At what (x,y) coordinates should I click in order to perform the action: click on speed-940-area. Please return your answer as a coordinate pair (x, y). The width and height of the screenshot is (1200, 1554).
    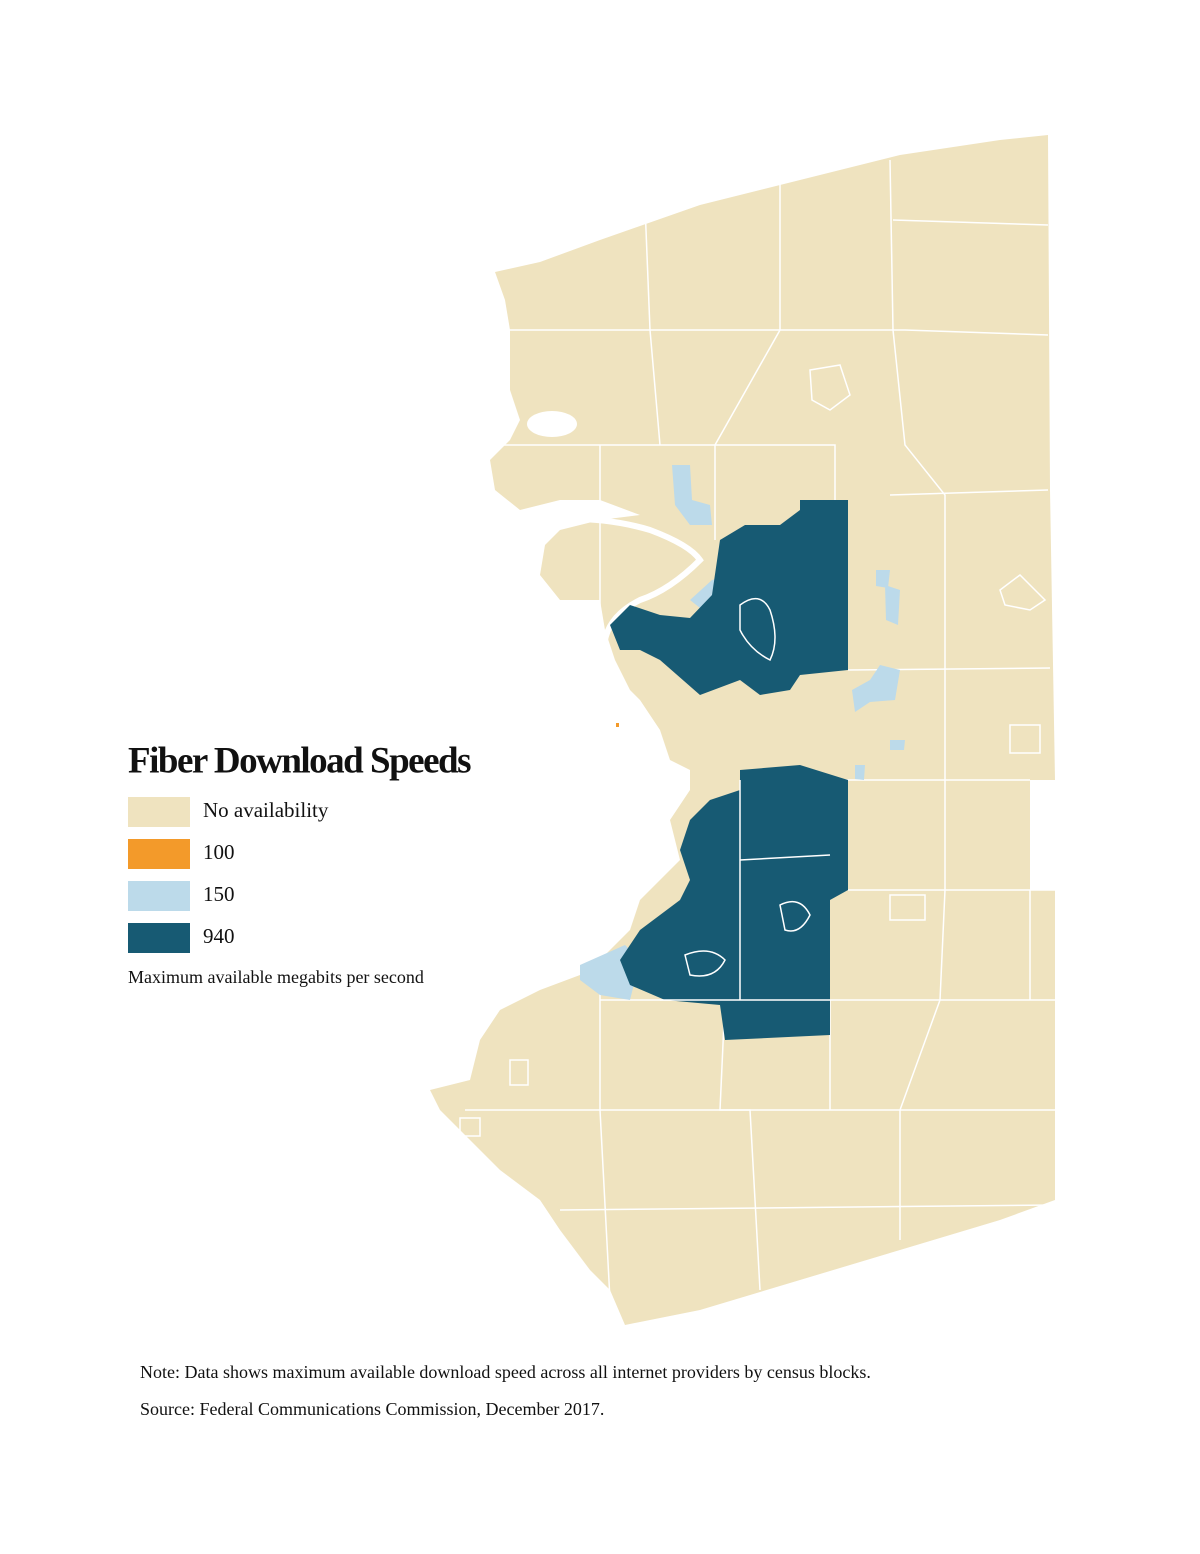
    Looking at the image, I should click on (729, 770).